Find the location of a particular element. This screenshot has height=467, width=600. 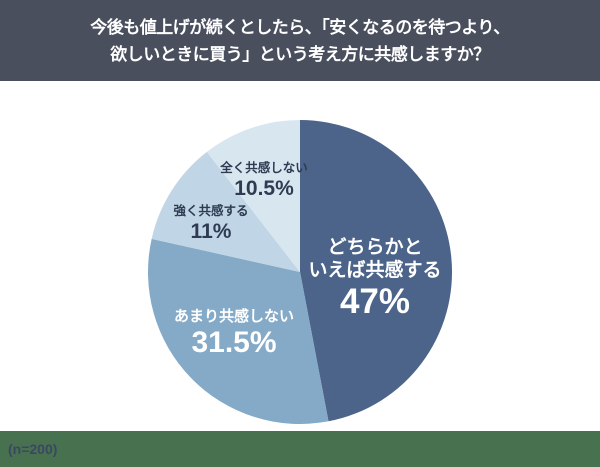

pie-category-label: いえば共感する is located at coordinates (375, 270).